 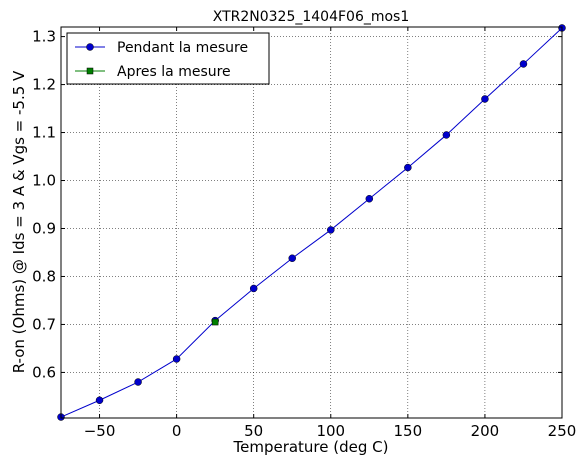 I want to click on y-tick-label: 0.8, so click(x=44, y=276).